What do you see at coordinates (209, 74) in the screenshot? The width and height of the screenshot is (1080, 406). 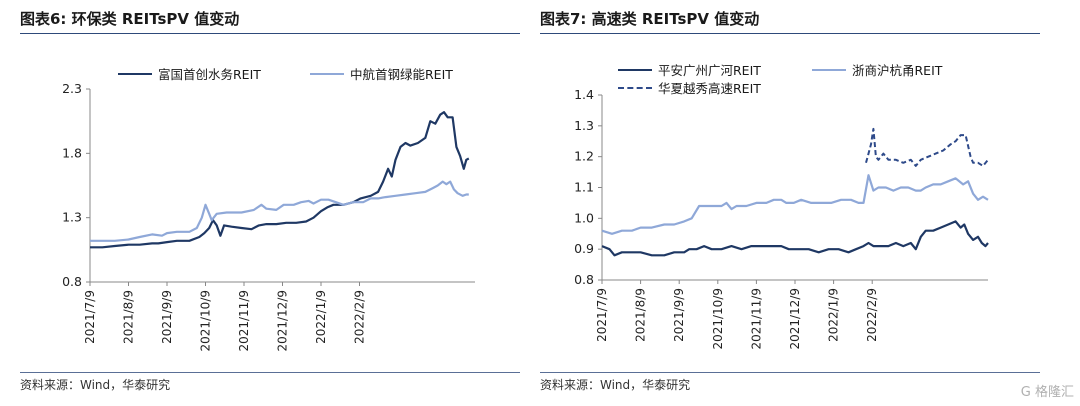 I see `legend-label: 富国首创水务REIT` at bounding box center [209, 74].